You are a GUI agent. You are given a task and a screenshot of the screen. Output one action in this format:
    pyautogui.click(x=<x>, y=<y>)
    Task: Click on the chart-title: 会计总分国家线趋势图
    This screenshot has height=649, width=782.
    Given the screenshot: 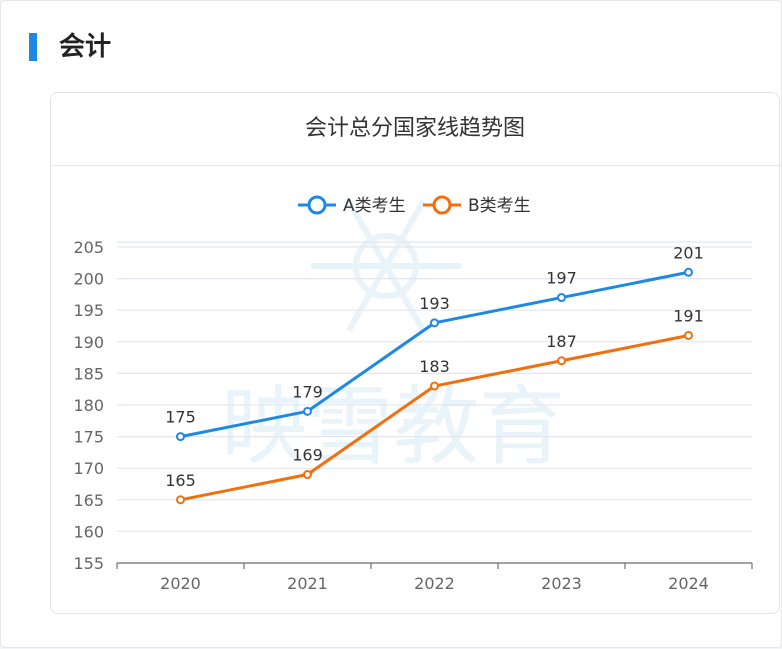 What is the action you would take?
    pyautogui.click(x=415, y=129)
    